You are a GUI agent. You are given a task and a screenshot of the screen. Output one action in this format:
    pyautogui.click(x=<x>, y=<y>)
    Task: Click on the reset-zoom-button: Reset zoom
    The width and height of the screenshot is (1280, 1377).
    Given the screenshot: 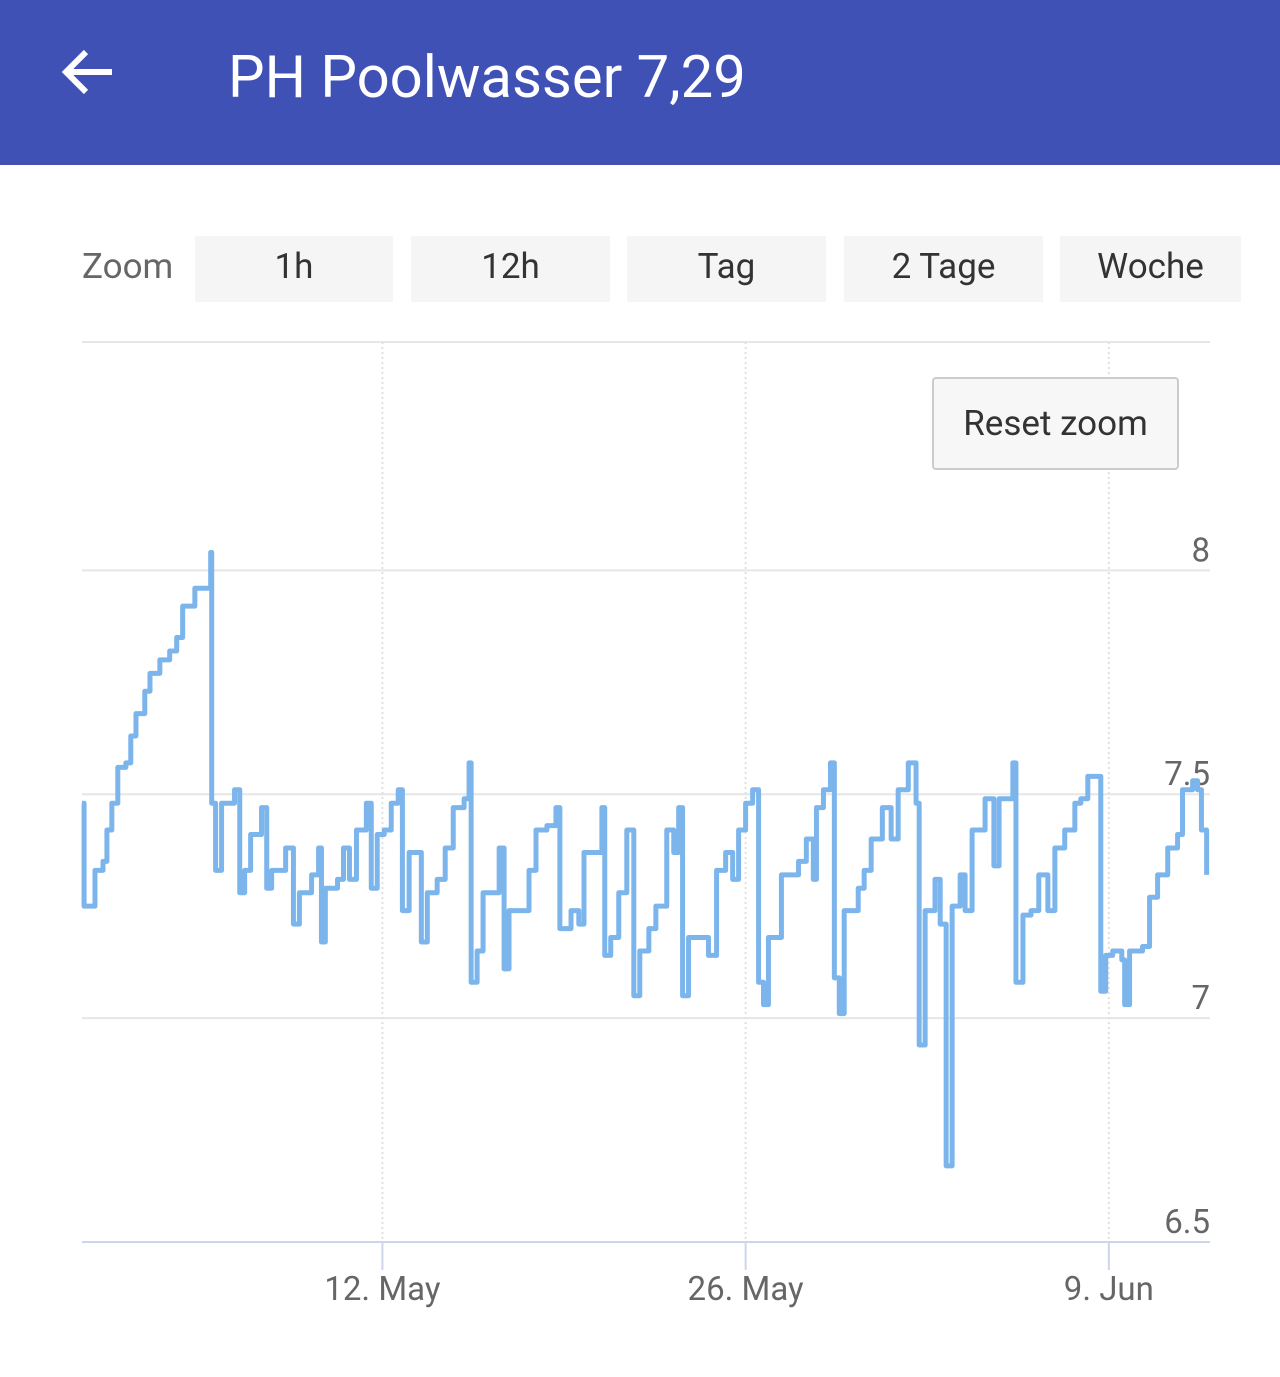 What is the action you would take?
    pyautogui.click(x=1055, y=423)
    